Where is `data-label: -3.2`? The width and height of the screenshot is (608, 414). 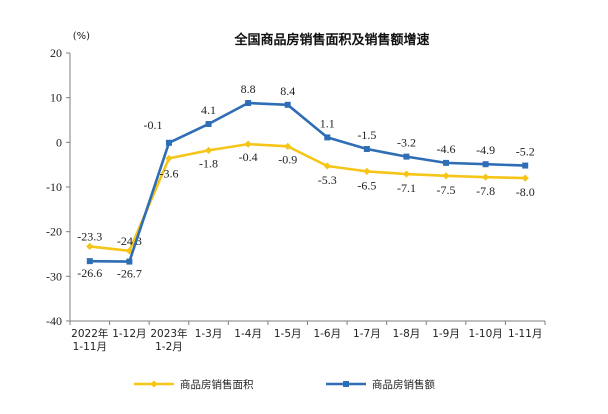 data-label: -3.2 is located at coordinates (406, 143).